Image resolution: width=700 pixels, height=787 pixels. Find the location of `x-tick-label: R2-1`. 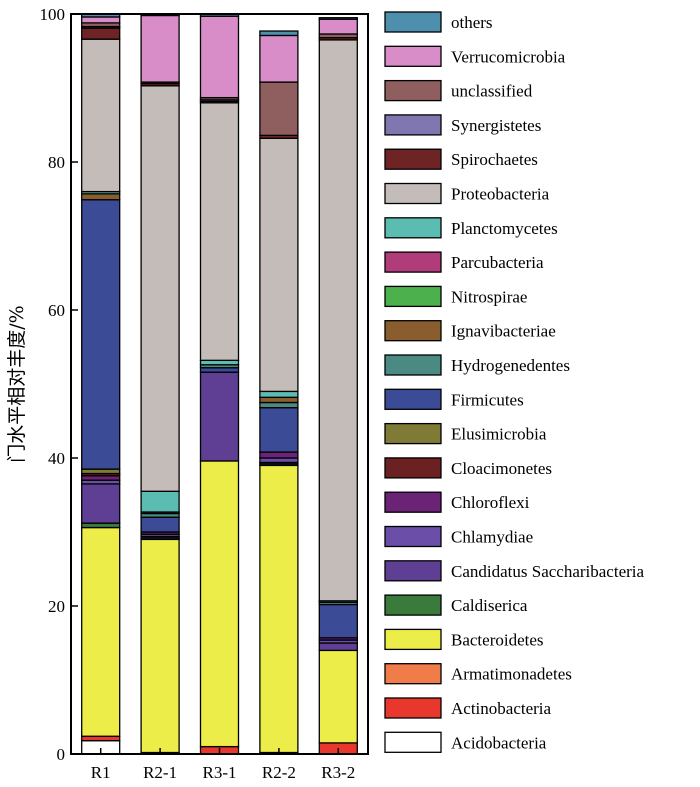

x-tick-label: R2-1 is located at coordinates (160, 772).